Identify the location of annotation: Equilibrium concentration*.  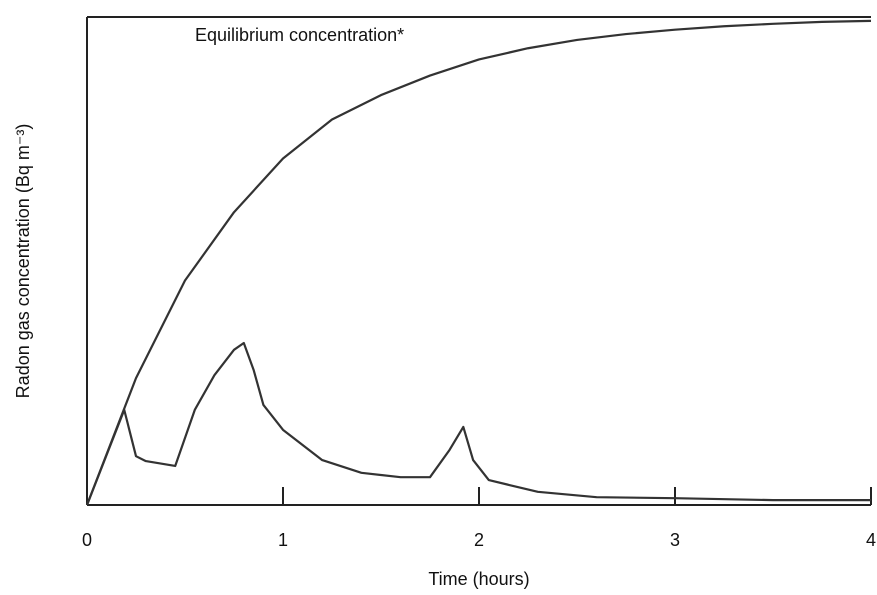
(299, 35).